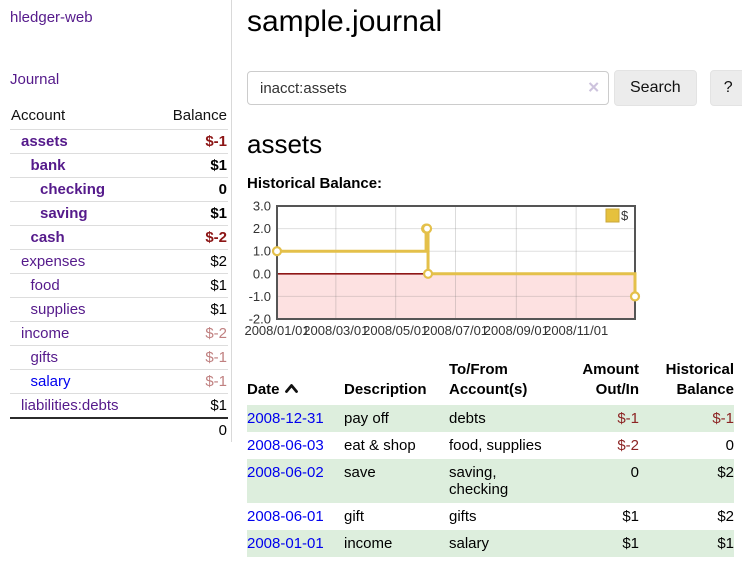 The width and height of the screenshot is (742, 582). What do you see at coordinates (73, 189) in the screenshot?
I see `account-link: checking` at bounding box center [73, 189].